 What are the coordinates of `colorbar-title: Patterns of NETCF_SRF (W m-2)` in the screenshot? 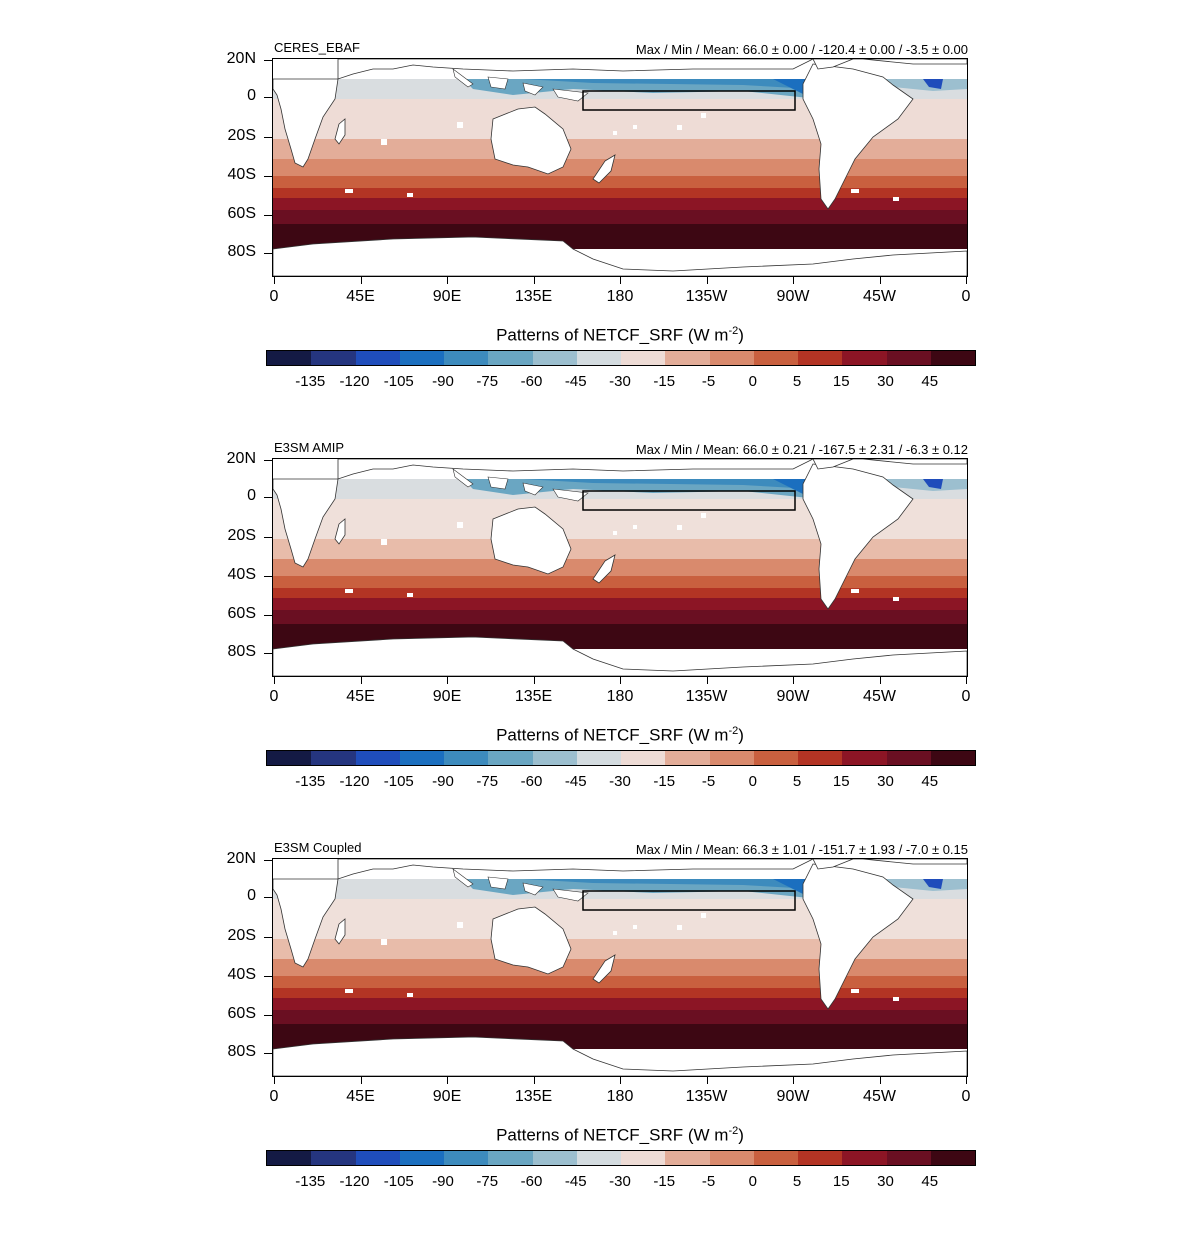 It's located at (620, 735).